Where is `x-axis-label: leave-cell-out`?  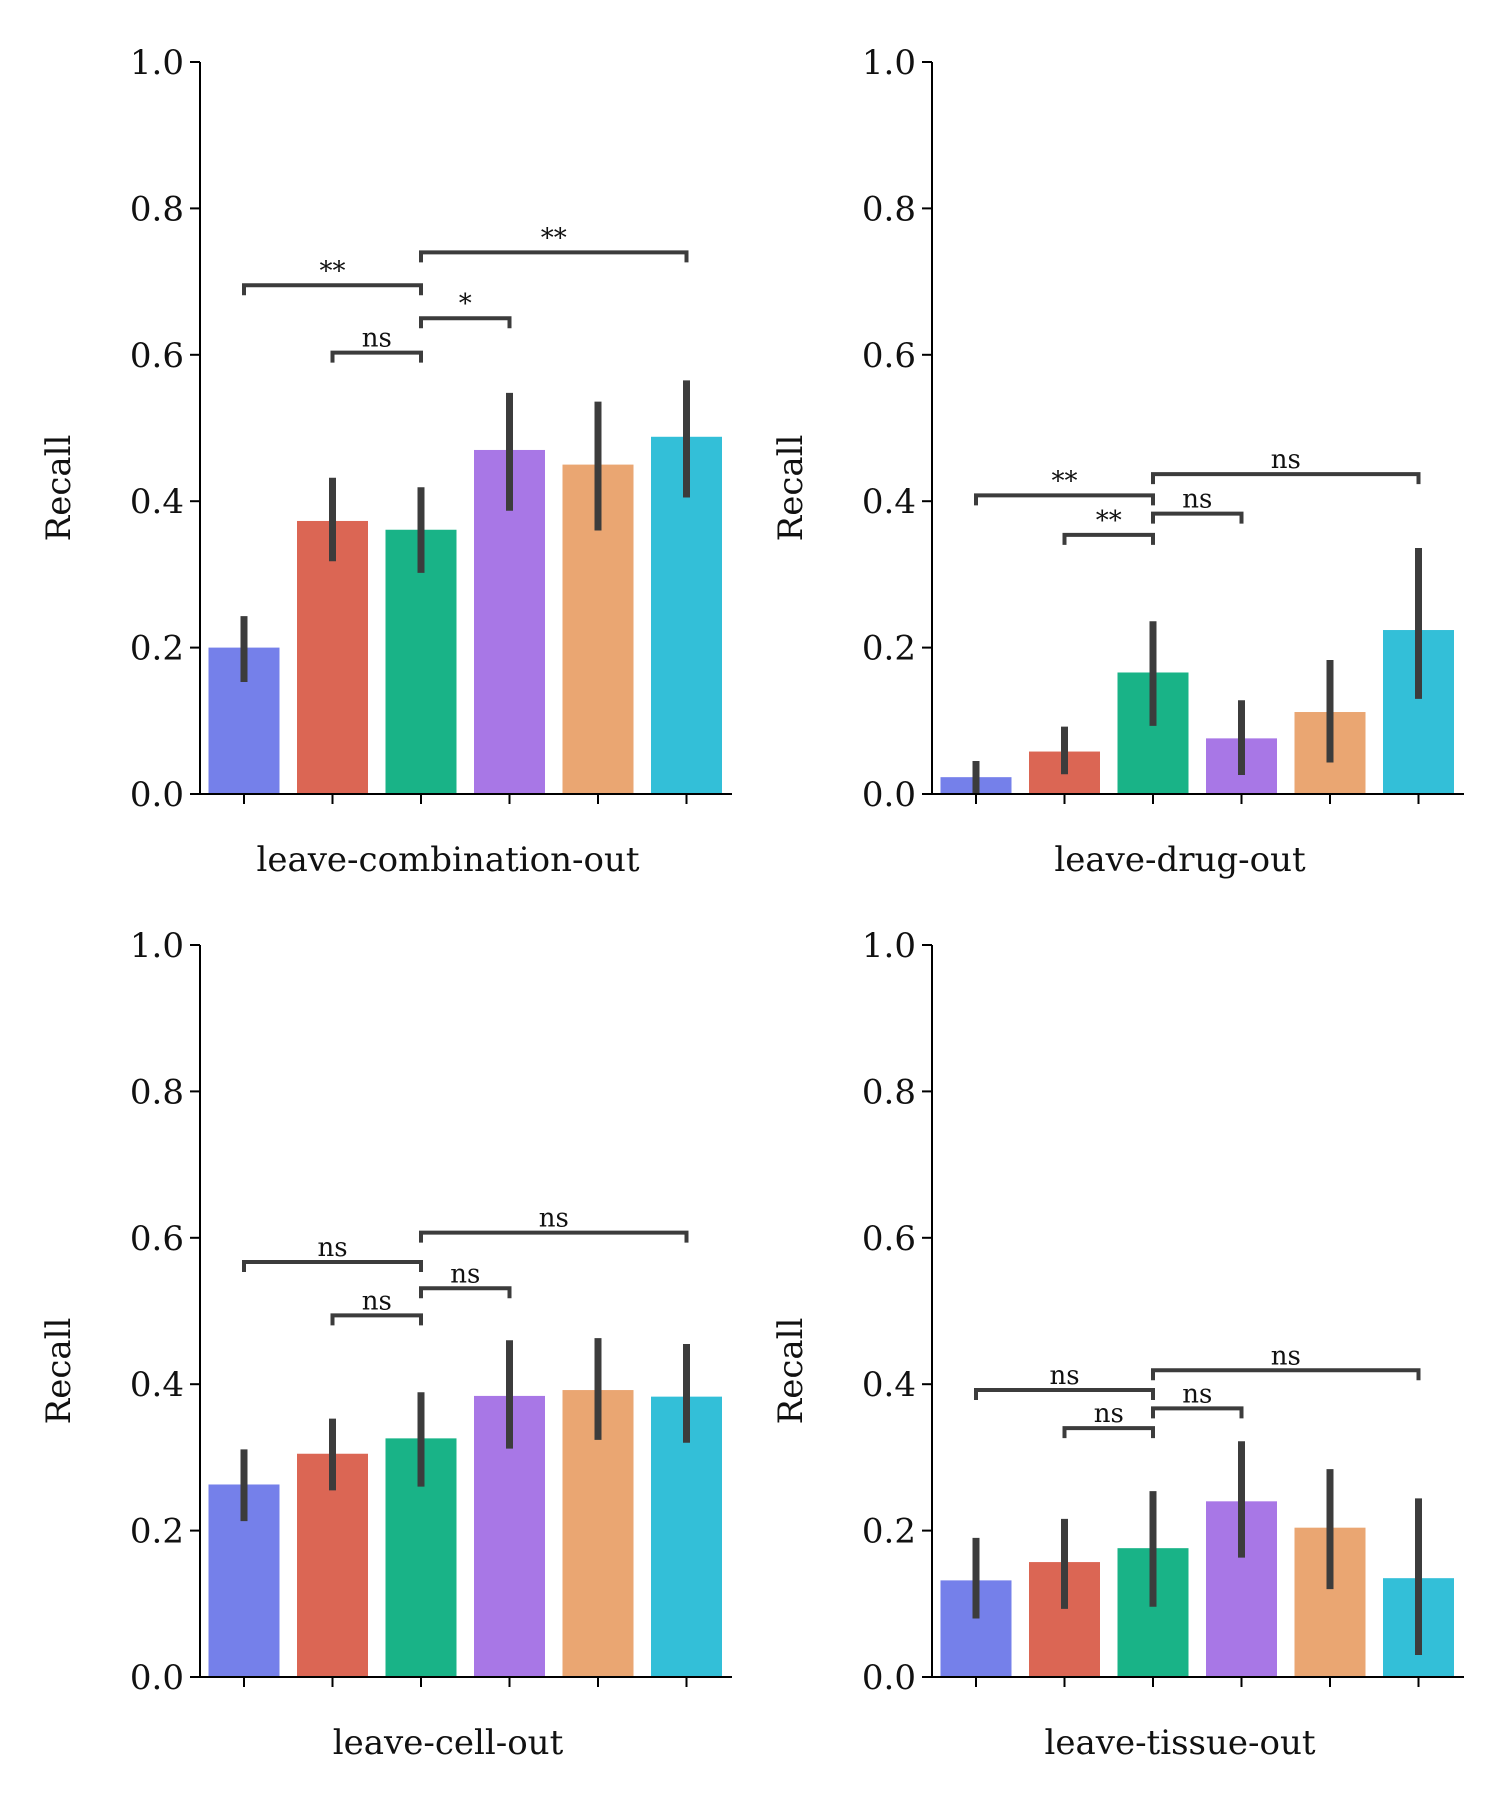 x-axis-label: leave-cell-out is located at coordinates (448, 1743).